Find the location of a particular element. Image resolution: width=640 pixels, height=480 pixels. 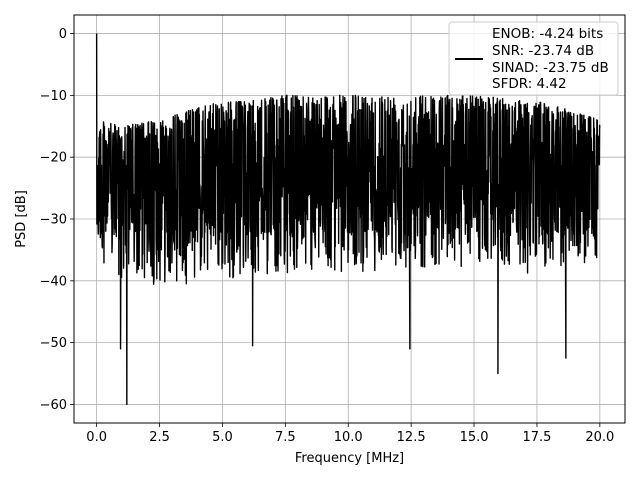

y-tick-label: −40 is located at coordinates (53, 281).